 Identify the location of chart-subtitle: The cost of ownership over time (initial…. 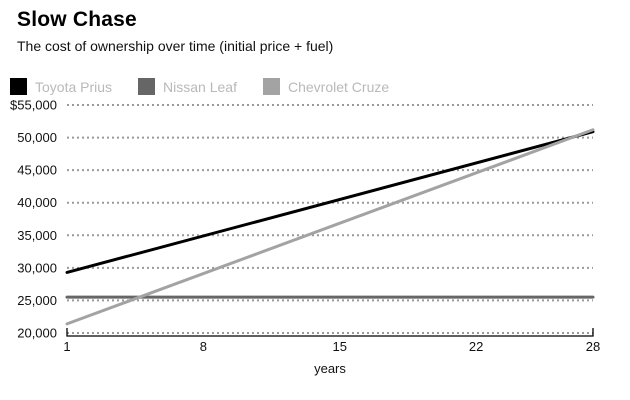
(175, 46).